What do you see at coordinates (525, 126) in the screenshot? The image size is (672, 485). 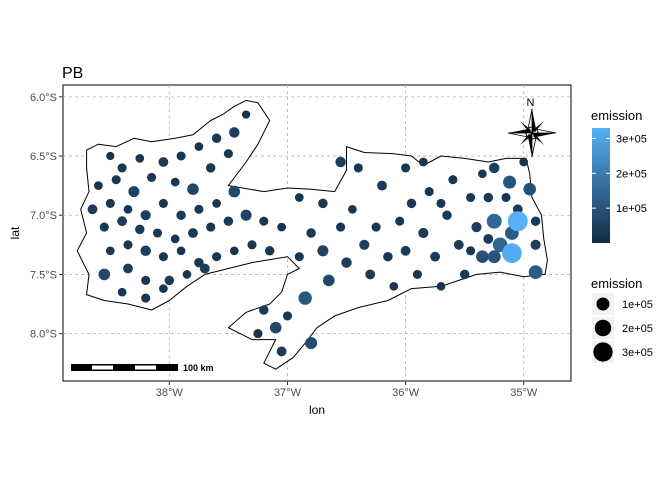 I see `compass-point-nw` at bounding box center [525, 126].